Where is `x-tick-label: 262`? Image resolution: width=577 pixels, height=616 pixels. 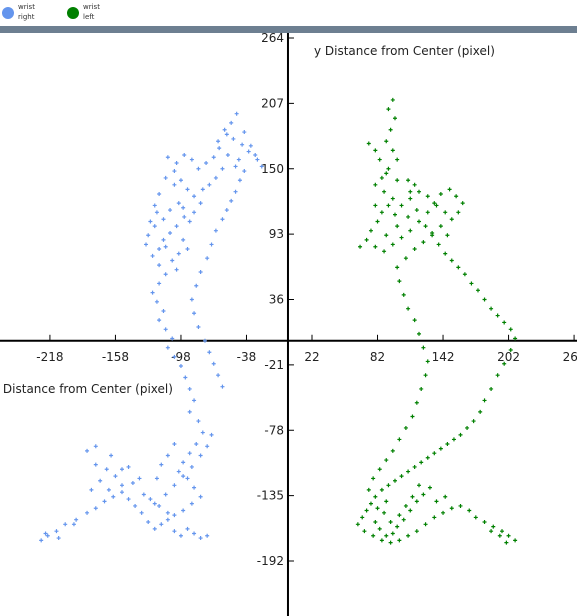 x-tick-label: 262 is located at coordinates (570, 357).